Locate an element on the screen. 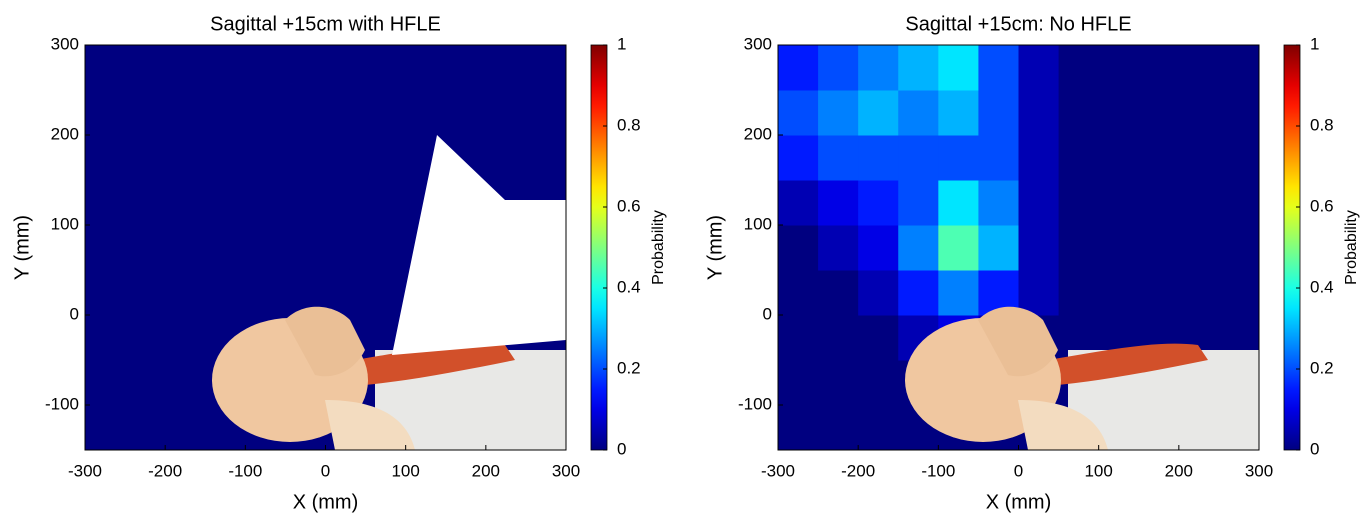  chart-title: Sagittal +15cm: No HFLE is located at coordinates (1018, 24).